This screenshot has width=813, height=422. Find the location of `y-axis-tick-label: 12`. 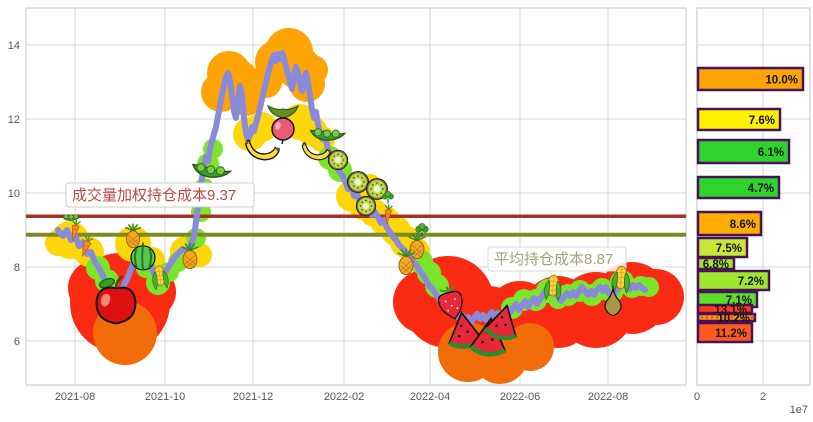

y-axis-tick-label: 12 is located at coordinates (14, 120).